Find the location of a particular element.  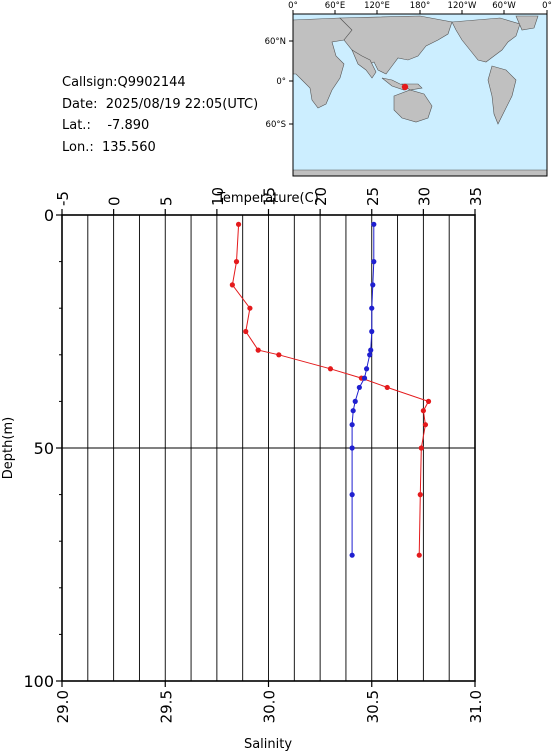

map-left-tick-label: 60°N is located at coordinates (275, 42).